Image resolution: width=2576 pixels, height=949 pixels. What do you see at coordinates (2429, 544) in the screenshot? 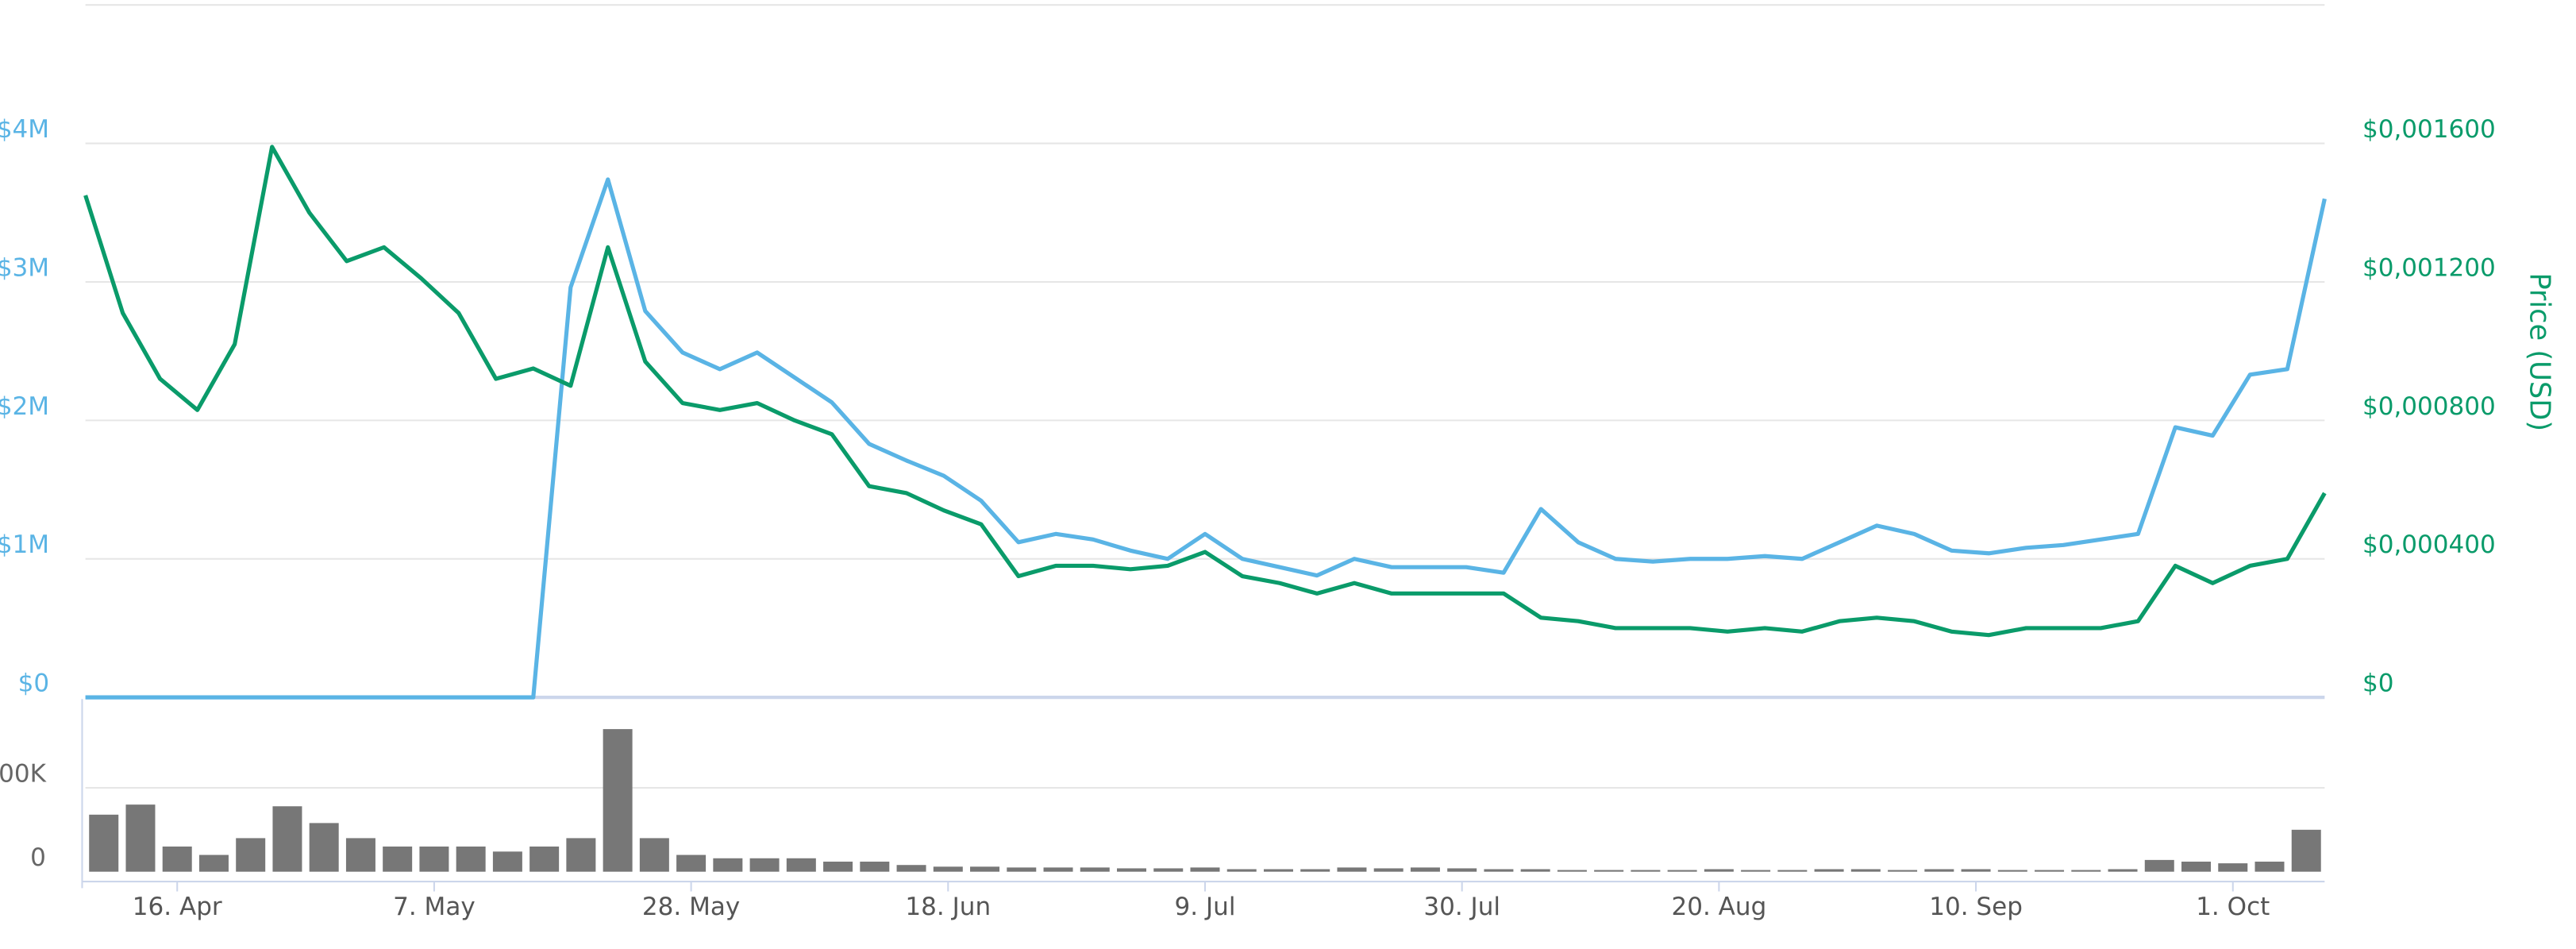
I see `y2-tick-label: $0,000400` at bounding box center [2429, 544].